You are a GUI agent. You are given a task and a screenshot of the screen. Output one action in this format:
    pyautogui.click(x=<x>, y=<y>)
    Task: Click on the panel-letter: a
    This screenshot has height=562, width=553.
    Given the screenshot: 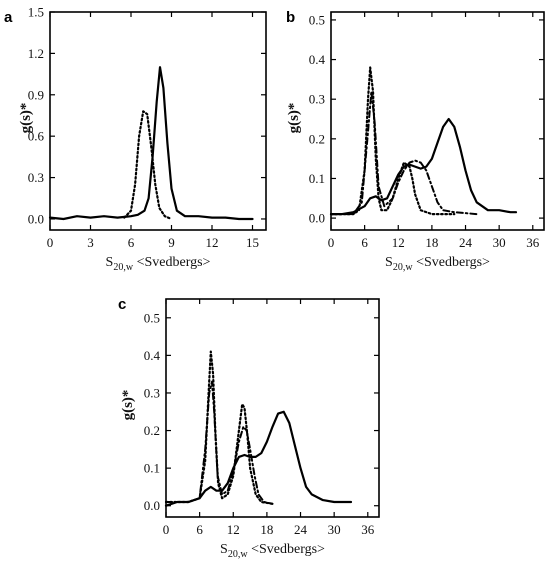 What is the action you would take?
    pyautogui.click(x=8, y=17)
    